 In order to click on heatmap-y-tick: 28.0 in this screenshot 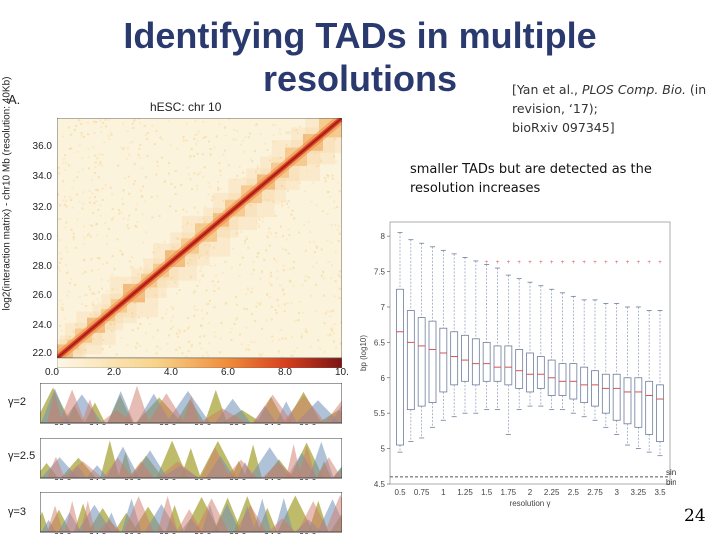, I will do `click(42, 266)`.